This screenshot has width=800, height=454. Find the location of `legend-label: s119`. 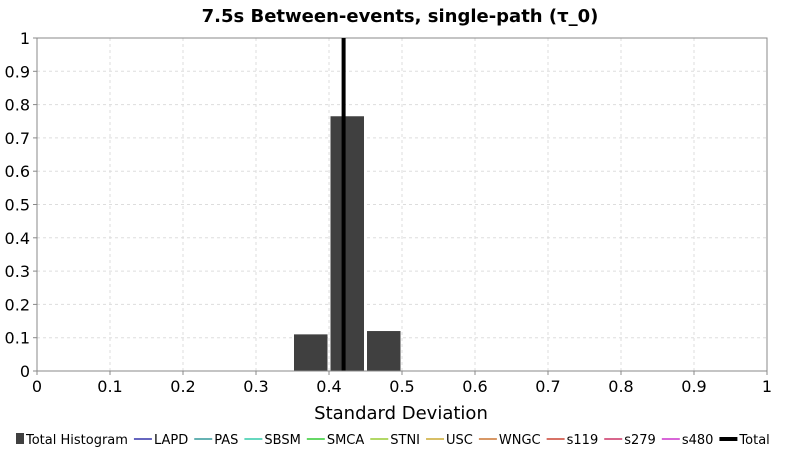

legend-label: s119 is located at coordinates (583, 440).